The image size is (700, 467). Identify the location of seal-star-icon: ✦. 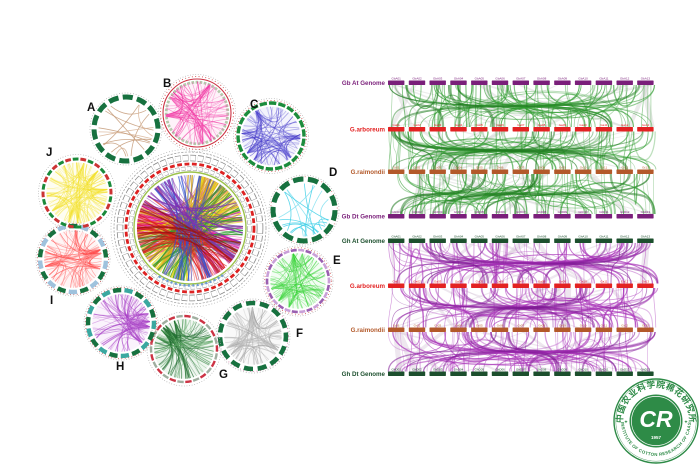
(626, 423).